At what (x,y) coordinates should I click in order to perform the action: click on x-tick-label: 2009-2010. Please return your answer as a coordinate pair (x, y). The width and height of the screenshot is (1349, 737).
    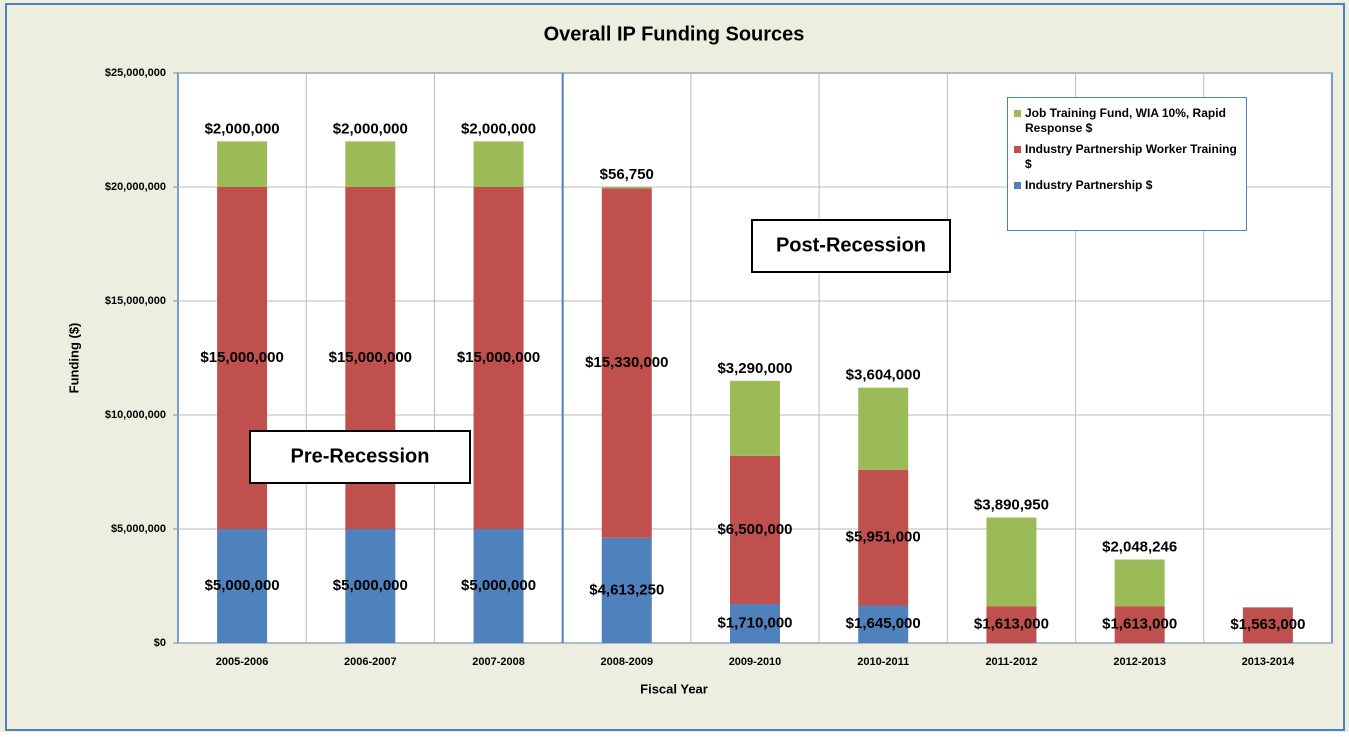
    Looking at the image, I should click on (755, 662).